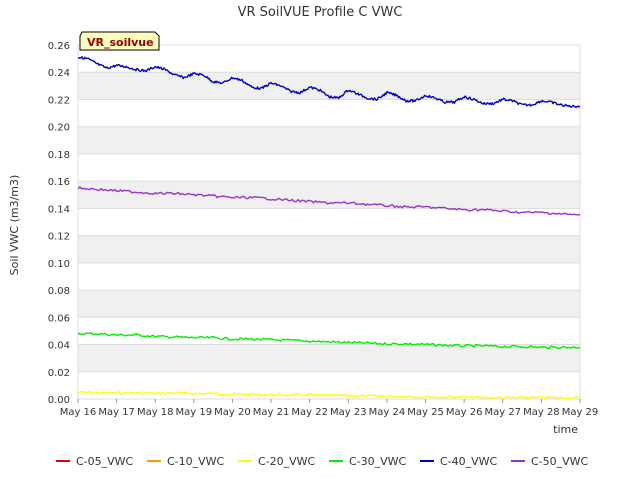 The width and height of the screenshot is (640, 484). I want to click on y-tick-label: 0.06, so click(59, 318).